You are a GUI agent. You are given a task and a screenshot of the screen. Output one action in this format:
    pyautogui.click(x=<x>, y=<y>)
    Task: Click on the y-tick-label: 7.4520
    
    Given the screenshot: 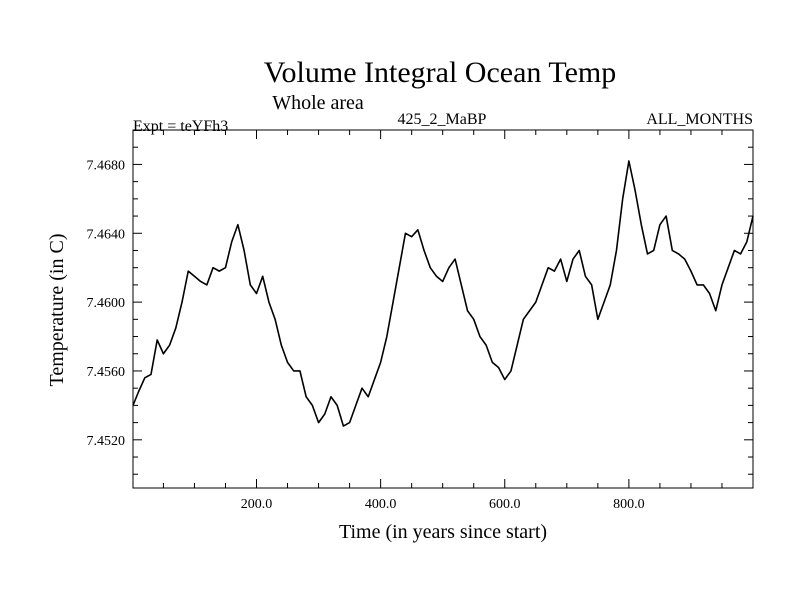 What is the action you would take?
    pyautogui.click(x=106, y=441)
    